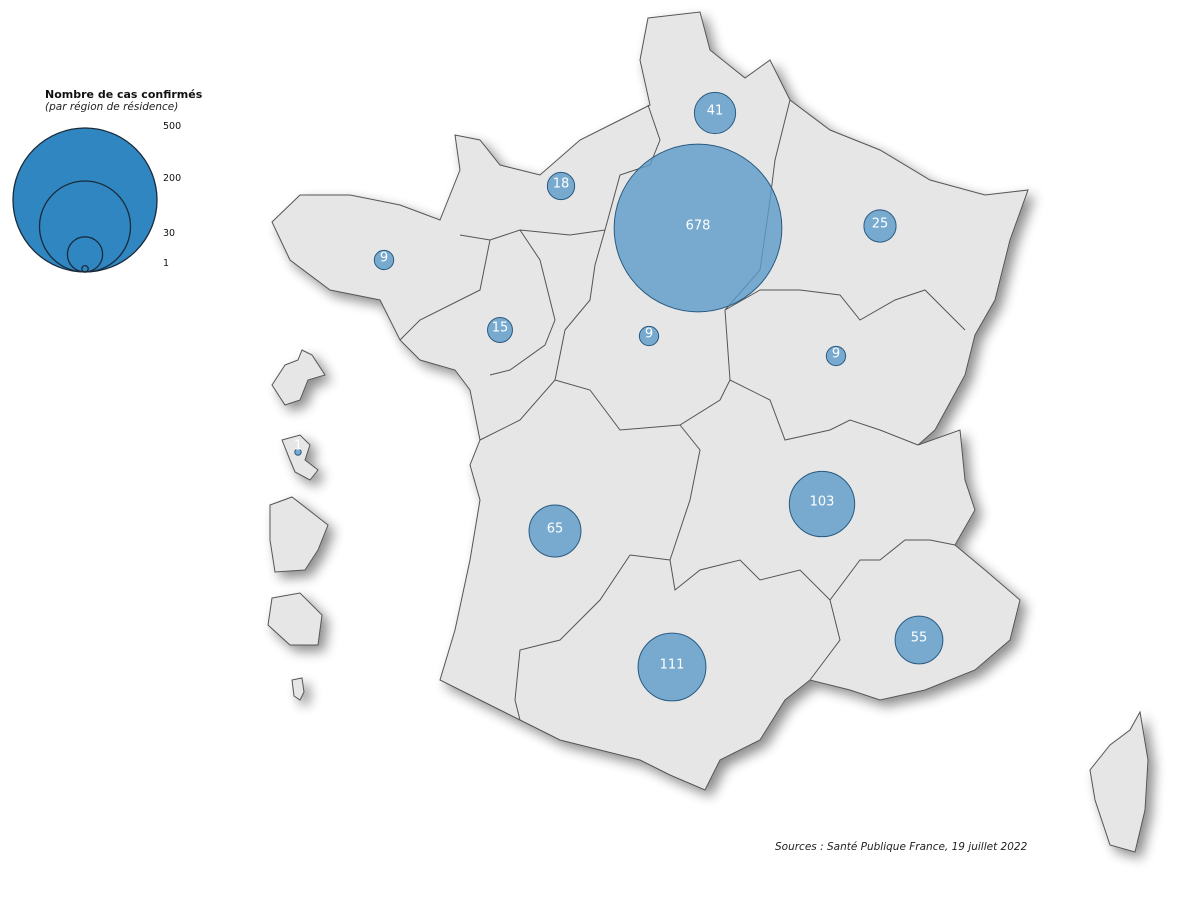  What do you see at coordinates (1119, 781) in the screenshot?
I see `corsica` at bounding box center [1119, 781].